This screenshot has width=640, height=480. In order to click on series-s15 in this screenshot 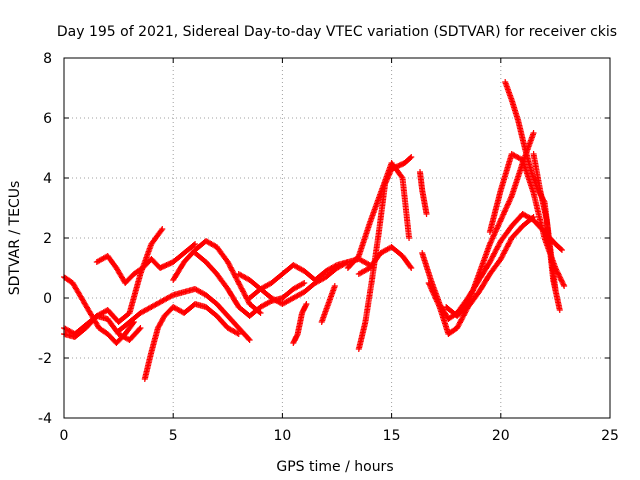, I will do `click(385, 260)`.